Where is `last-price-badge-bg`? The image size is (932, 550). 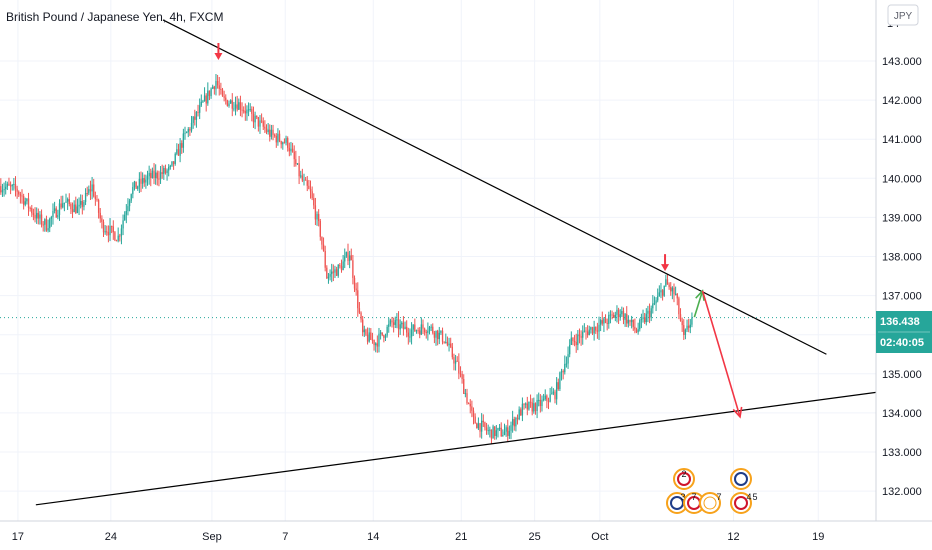
last-price-badge-bg is located at coordinates (904, 332).